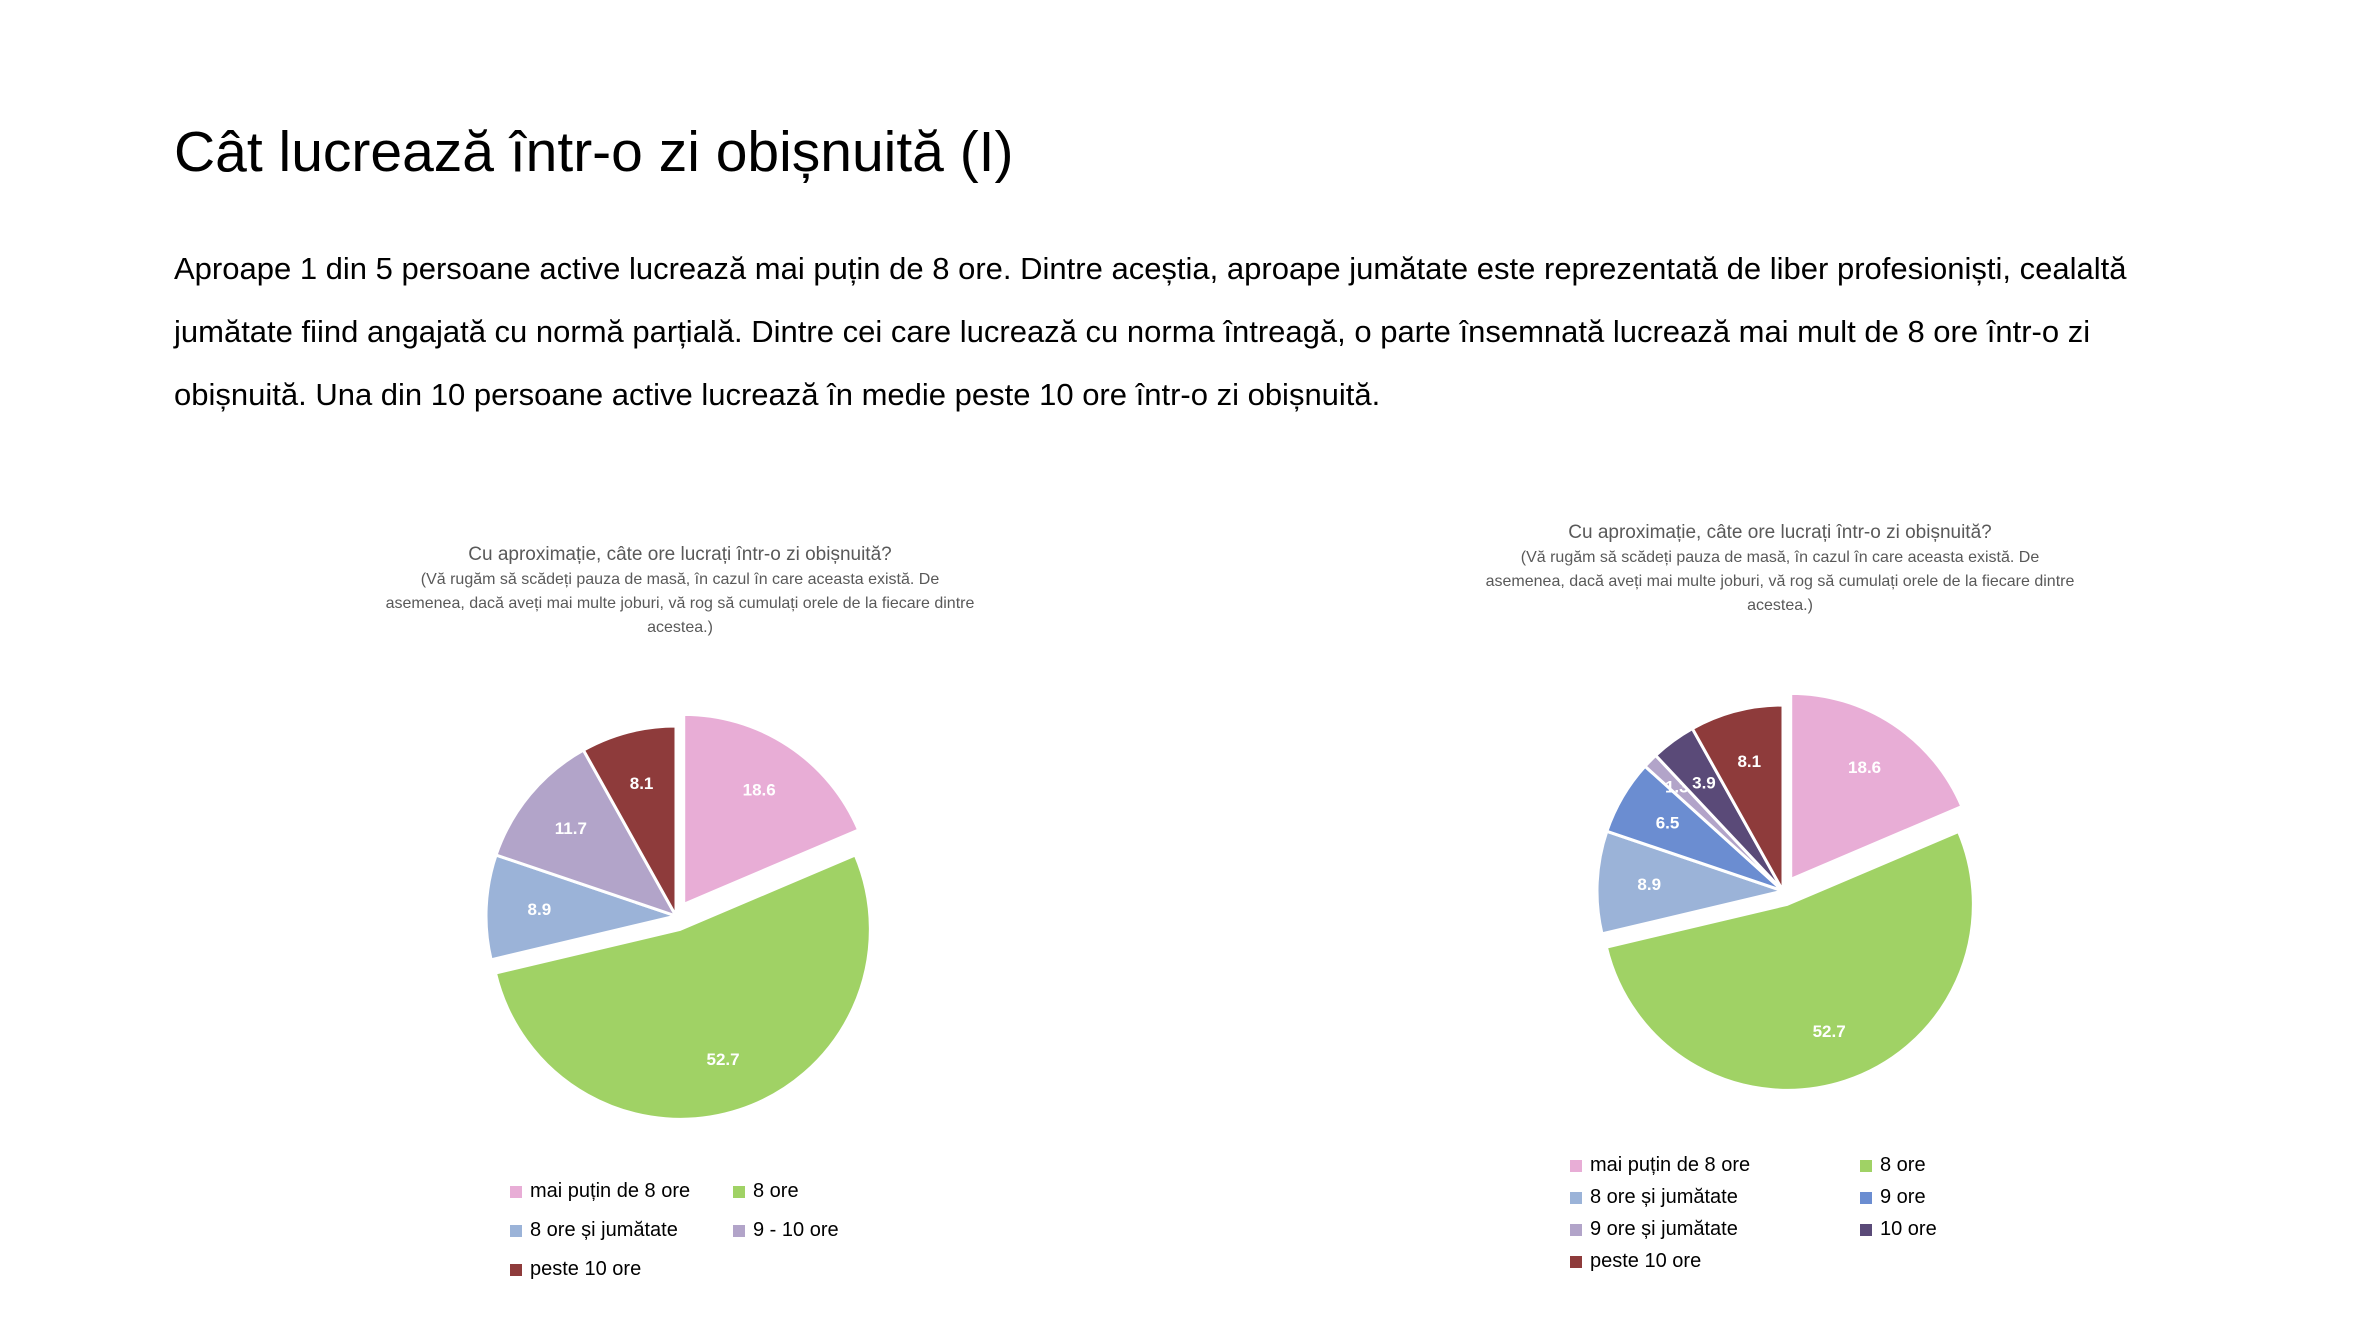  I want to click on legend-item-9-ore: 9 ore, so click(1893, 1197).